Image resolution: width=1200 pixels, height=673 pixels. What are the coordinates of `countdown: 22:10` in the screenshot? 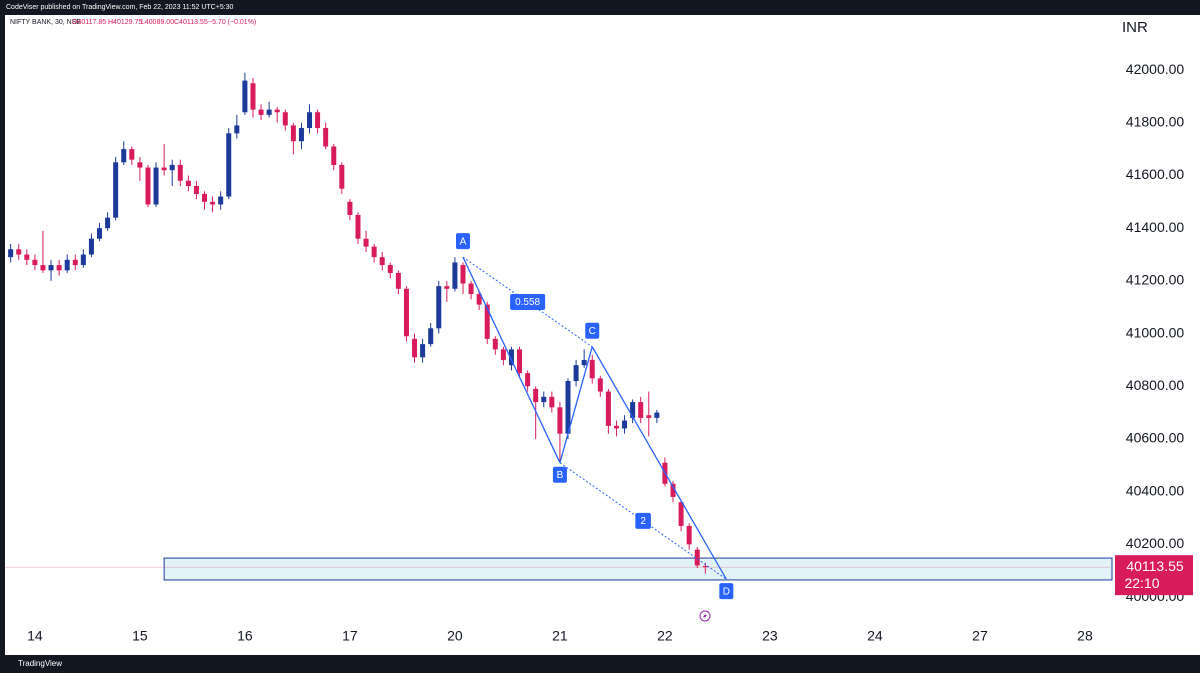 It's located at (1141, 583).